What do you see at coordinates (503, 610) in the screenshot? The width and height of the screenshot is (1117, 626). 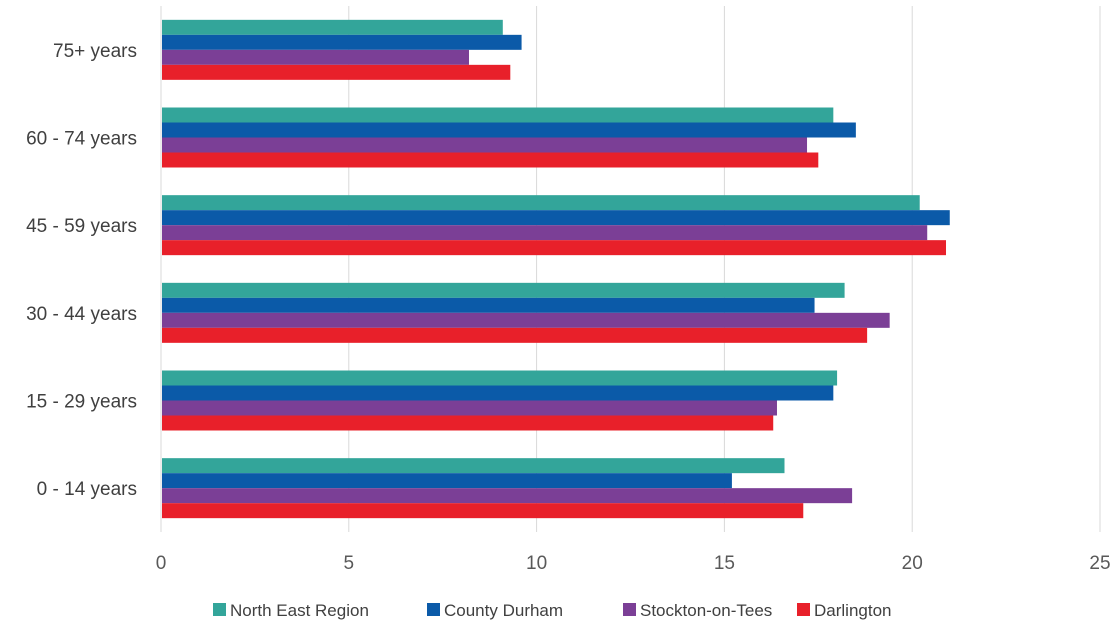 I see `legend-label: County Durham` at bounding box center [503, 610].